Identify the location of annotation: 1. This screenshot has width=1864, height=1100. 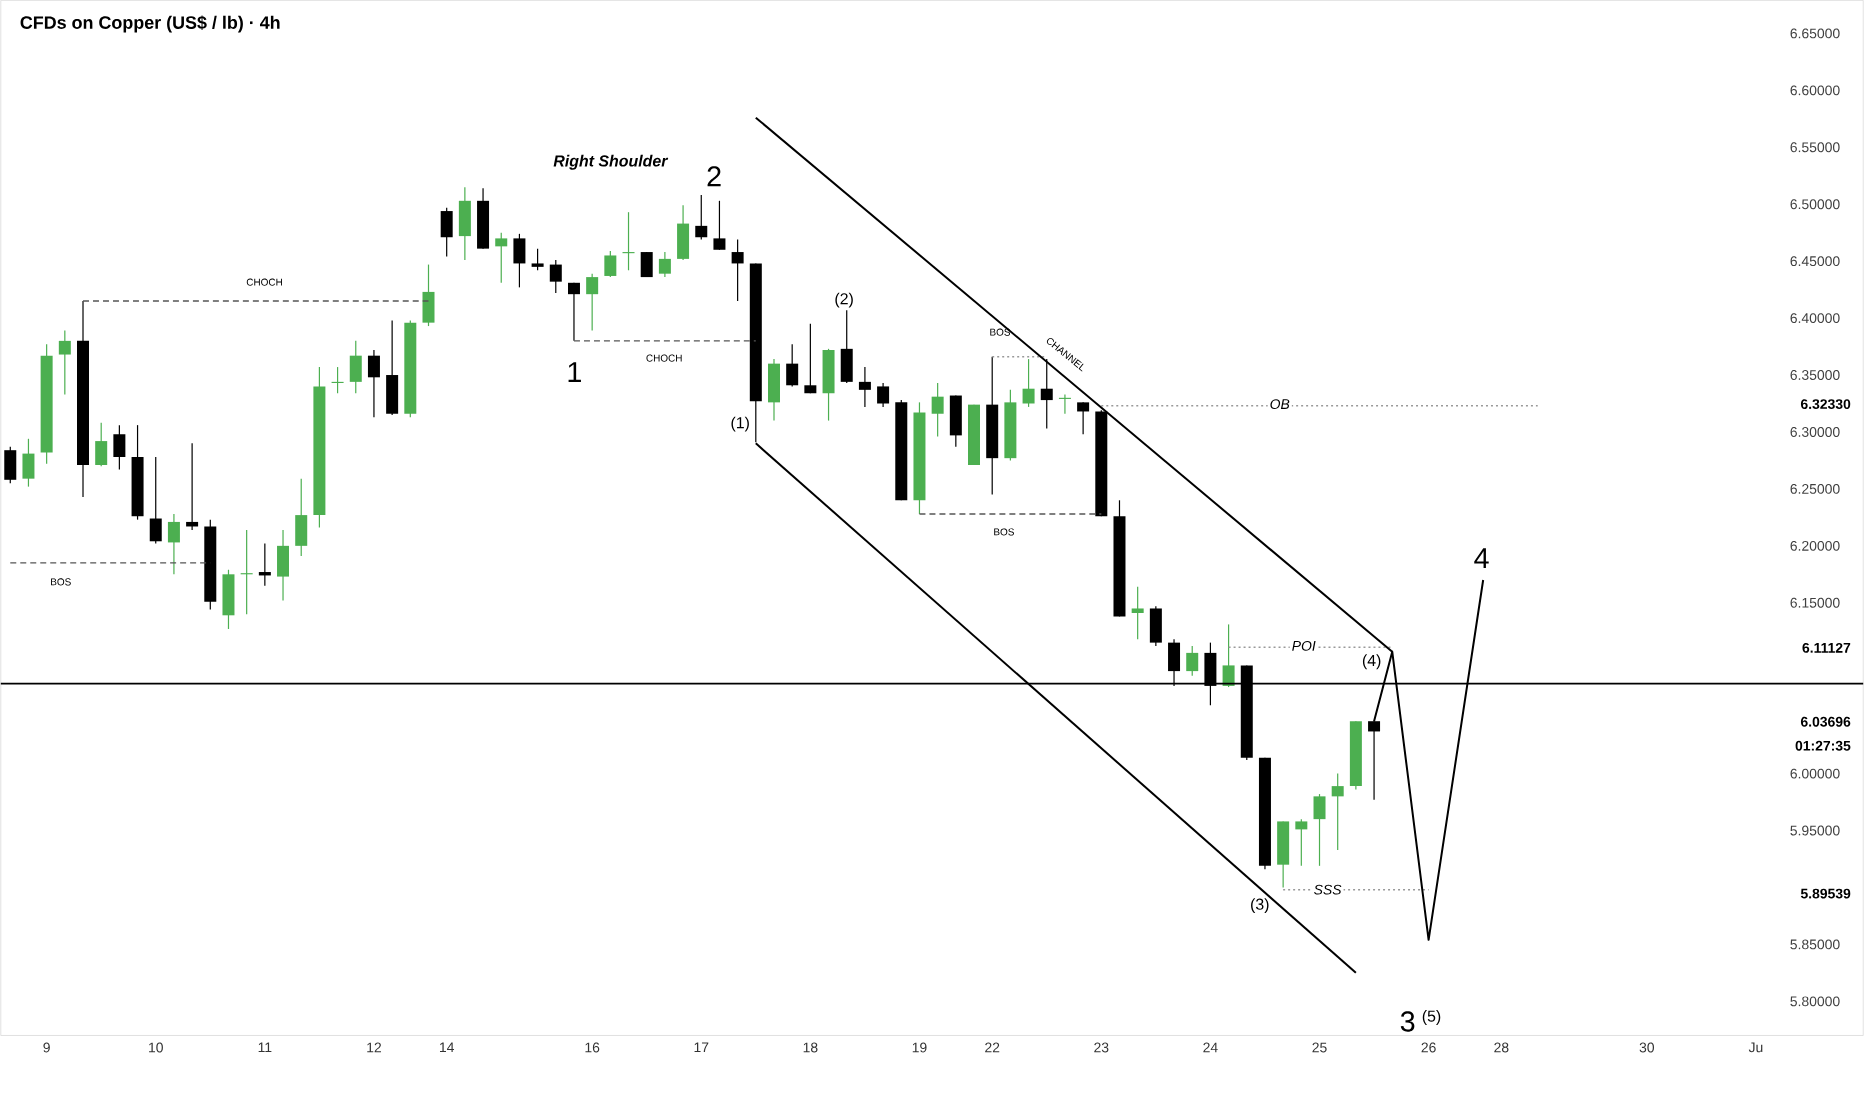
(574, 372).